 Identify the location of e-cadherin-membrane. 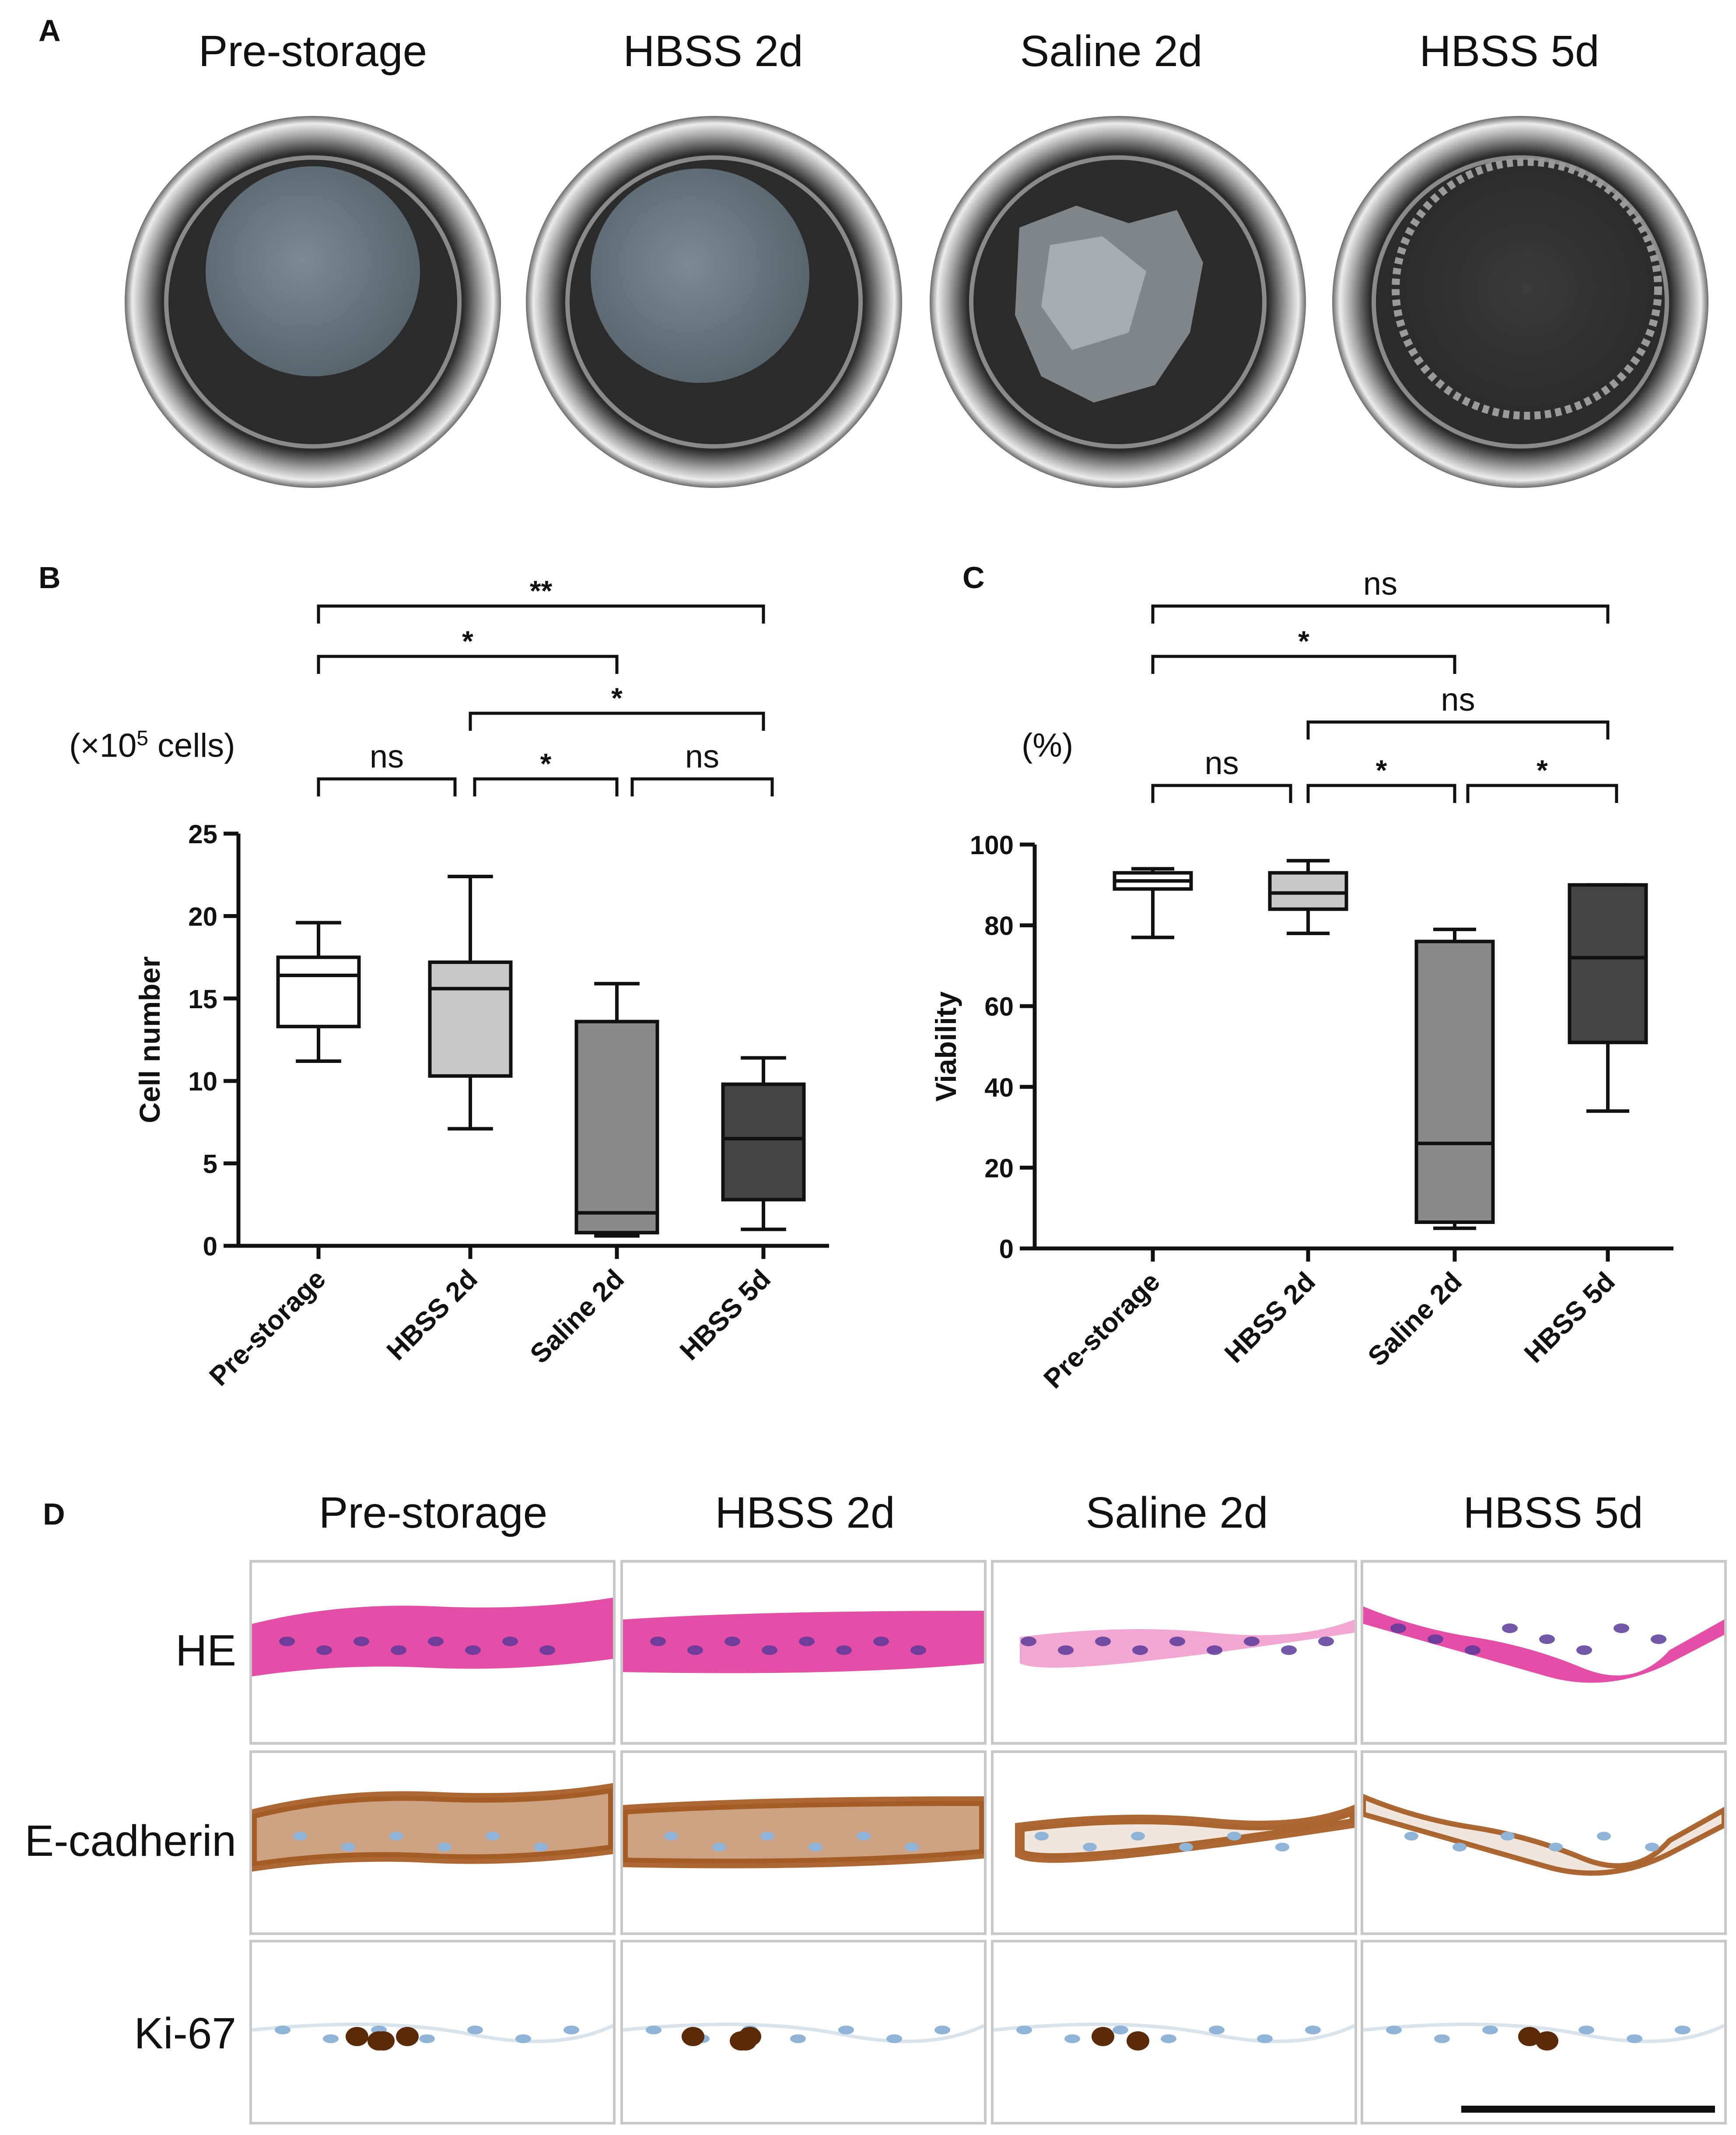
(1184, 1834).